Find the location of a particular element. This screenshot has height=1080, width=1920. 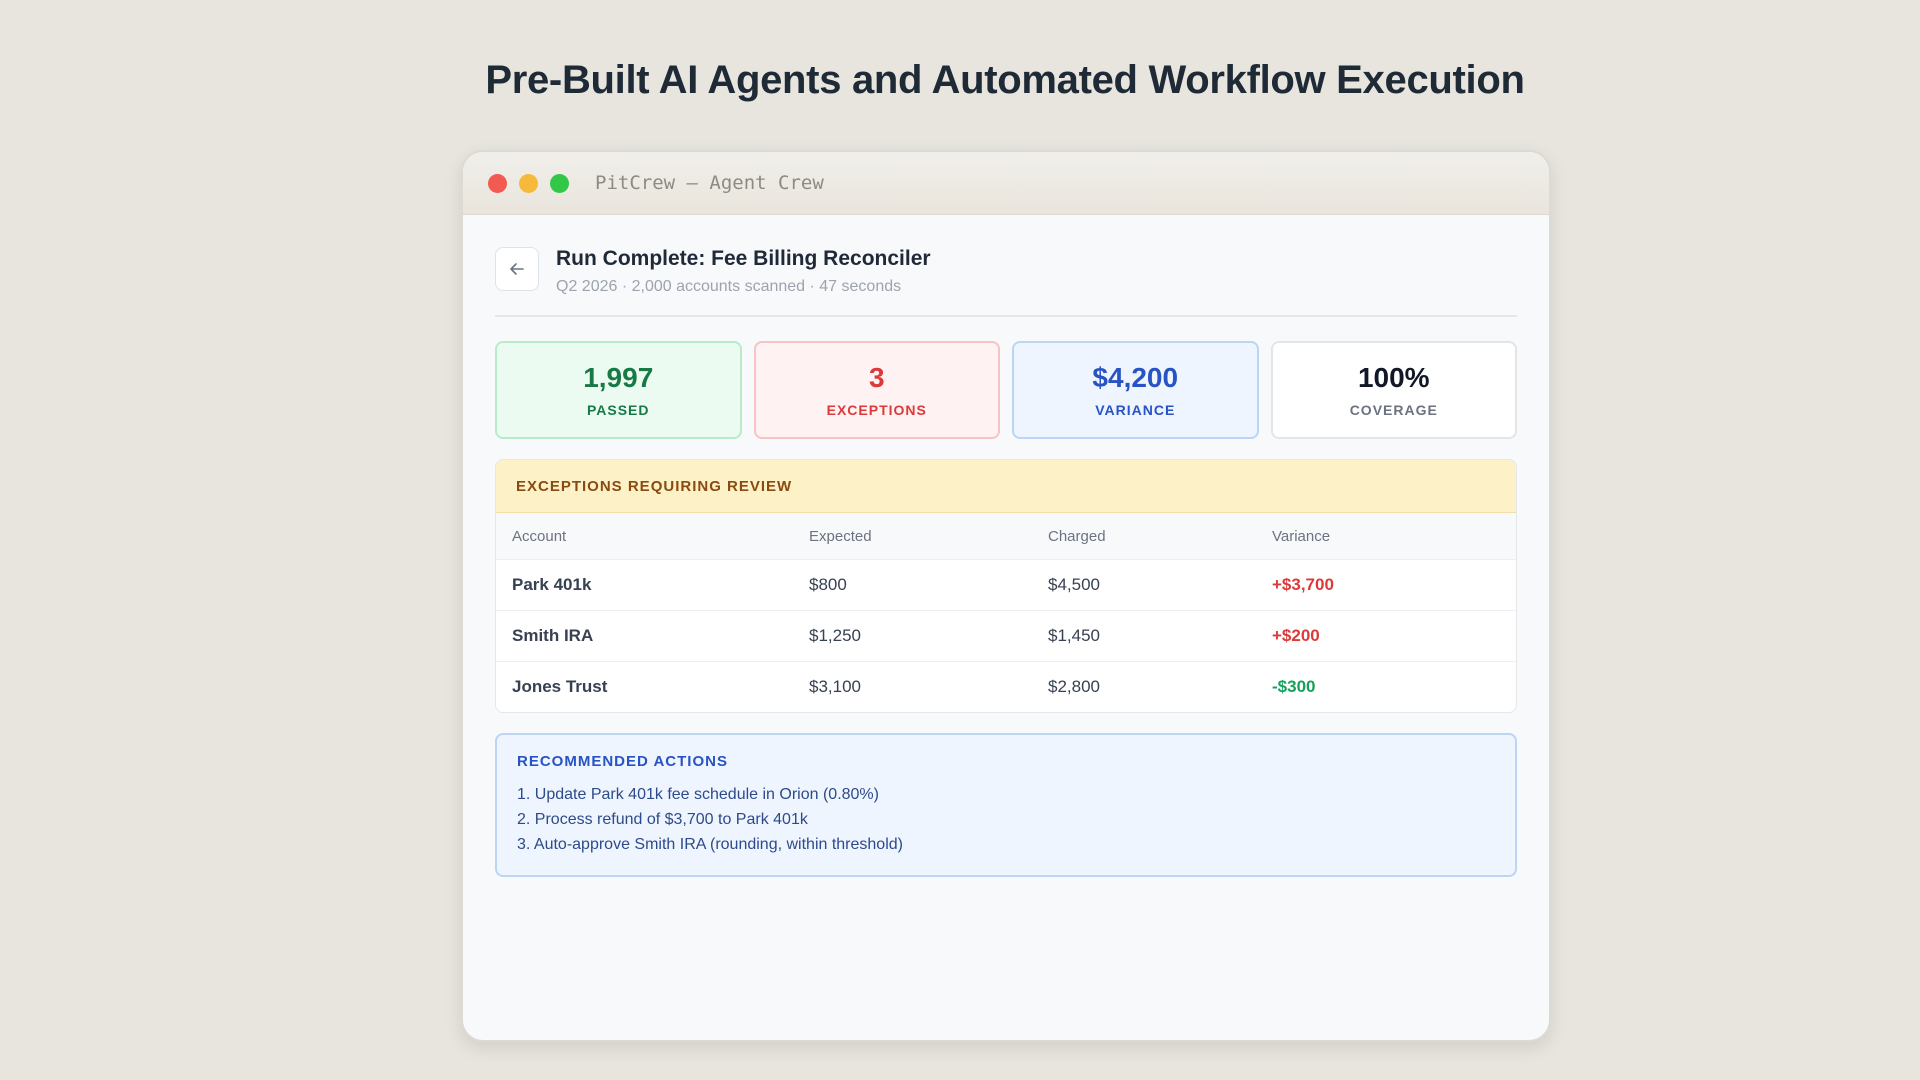

window-titlebar: PitCrew — Agent Crew is located at coordinates (1006, 183).